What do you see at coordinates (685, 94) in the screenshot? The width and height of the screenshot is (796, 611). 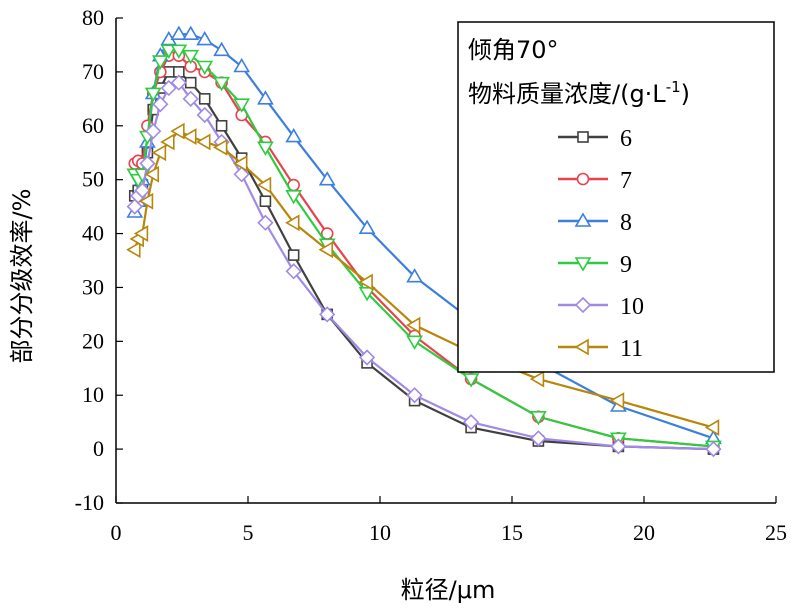 I see `legend-title-close: )` at bounding box center [685, 94].